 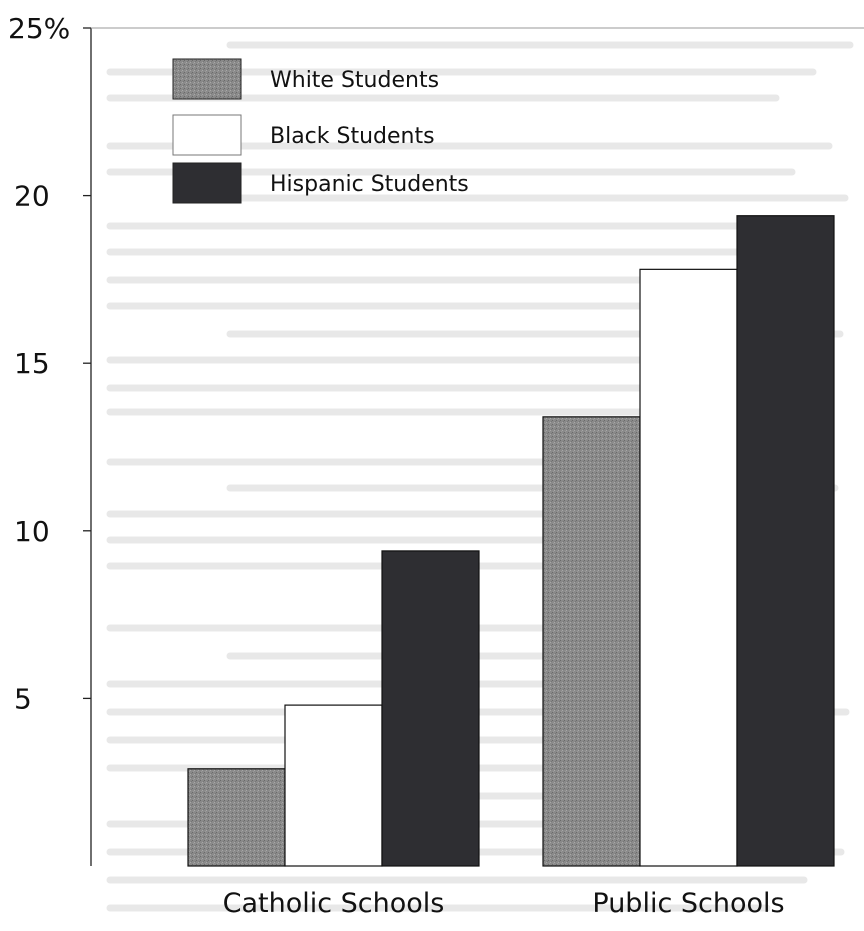 I want to click on bar-black-students-catholic-schools, so click(x=333, y=785).